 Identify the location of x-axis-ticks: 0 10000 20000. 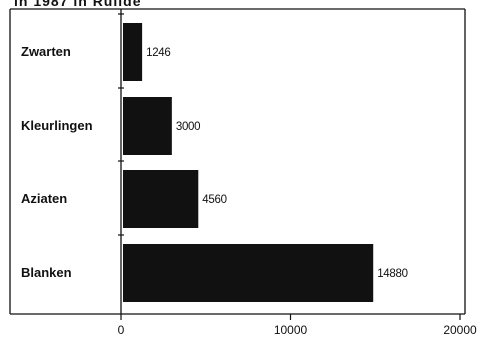
(297, 325).